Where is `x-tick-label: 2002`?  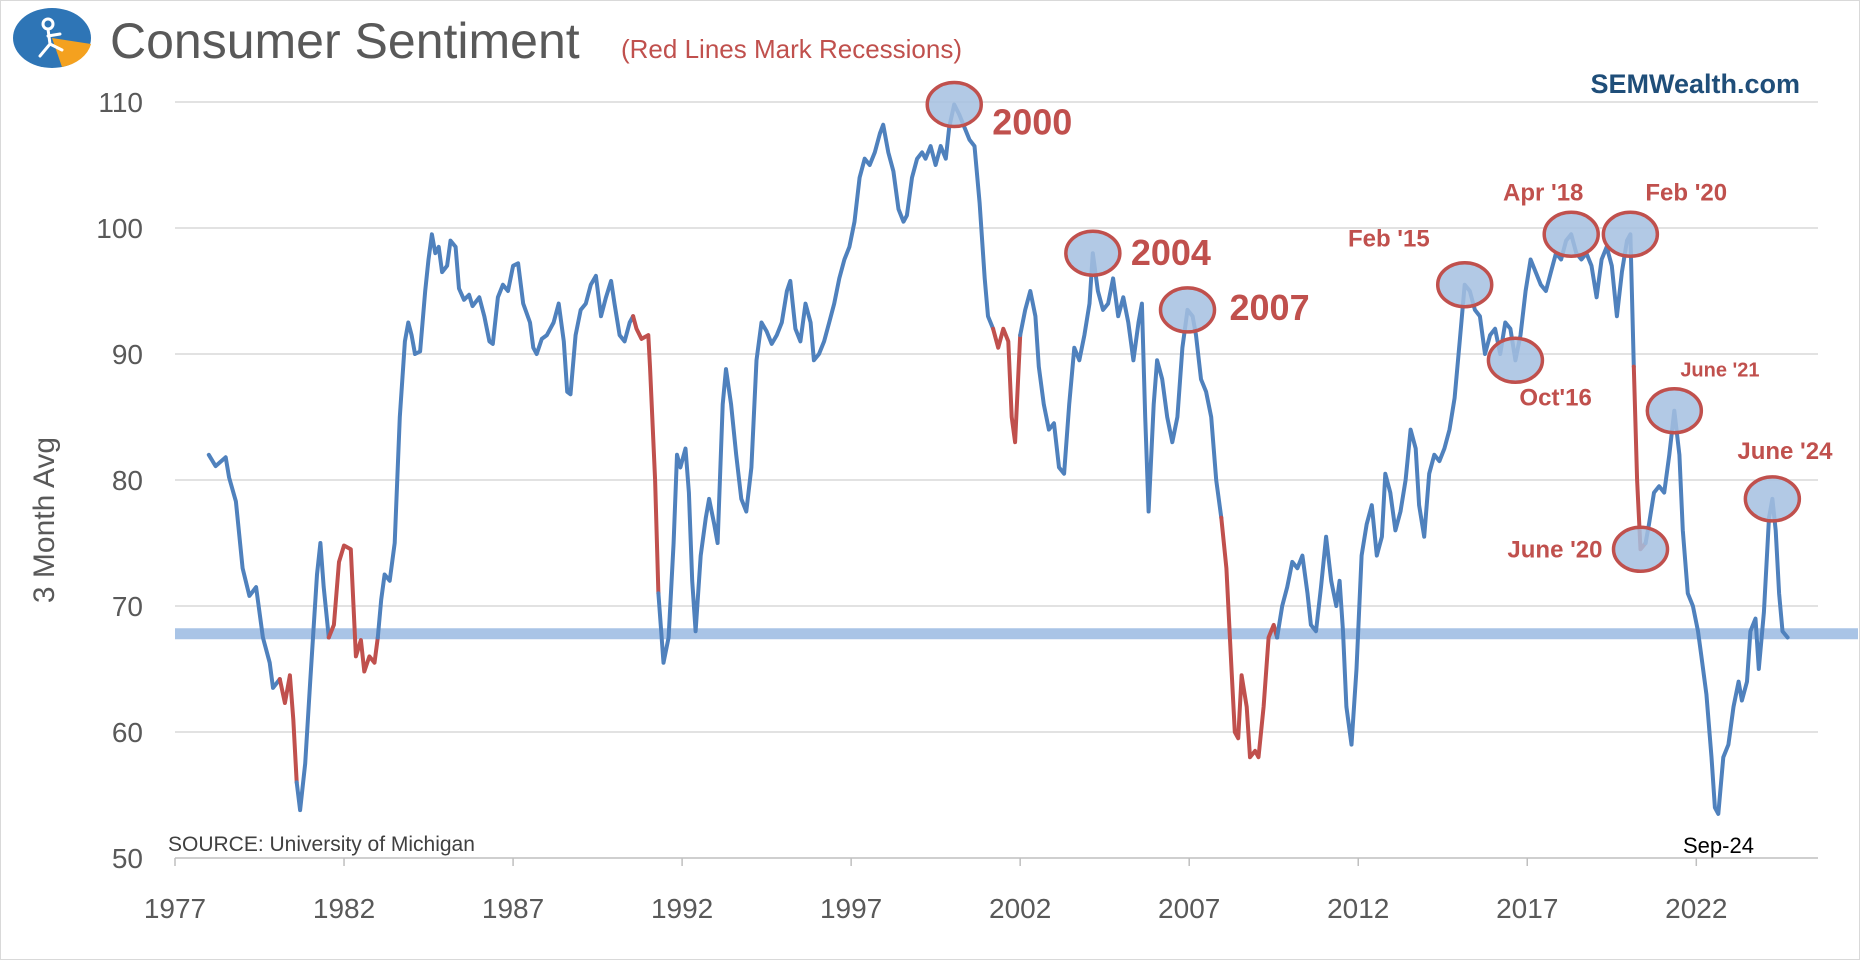 x-tick-label: 2002 is located at coordinates (1020, 908).